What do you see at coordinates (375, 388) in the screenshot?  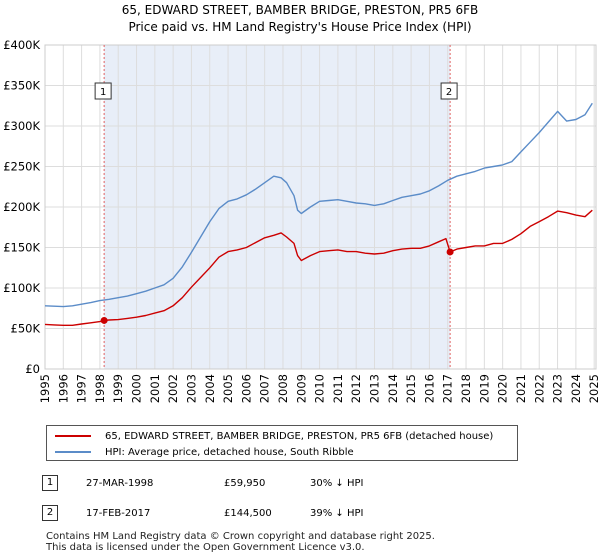 I see `x-tick-label: 2013` at bounding box center [375, 388].